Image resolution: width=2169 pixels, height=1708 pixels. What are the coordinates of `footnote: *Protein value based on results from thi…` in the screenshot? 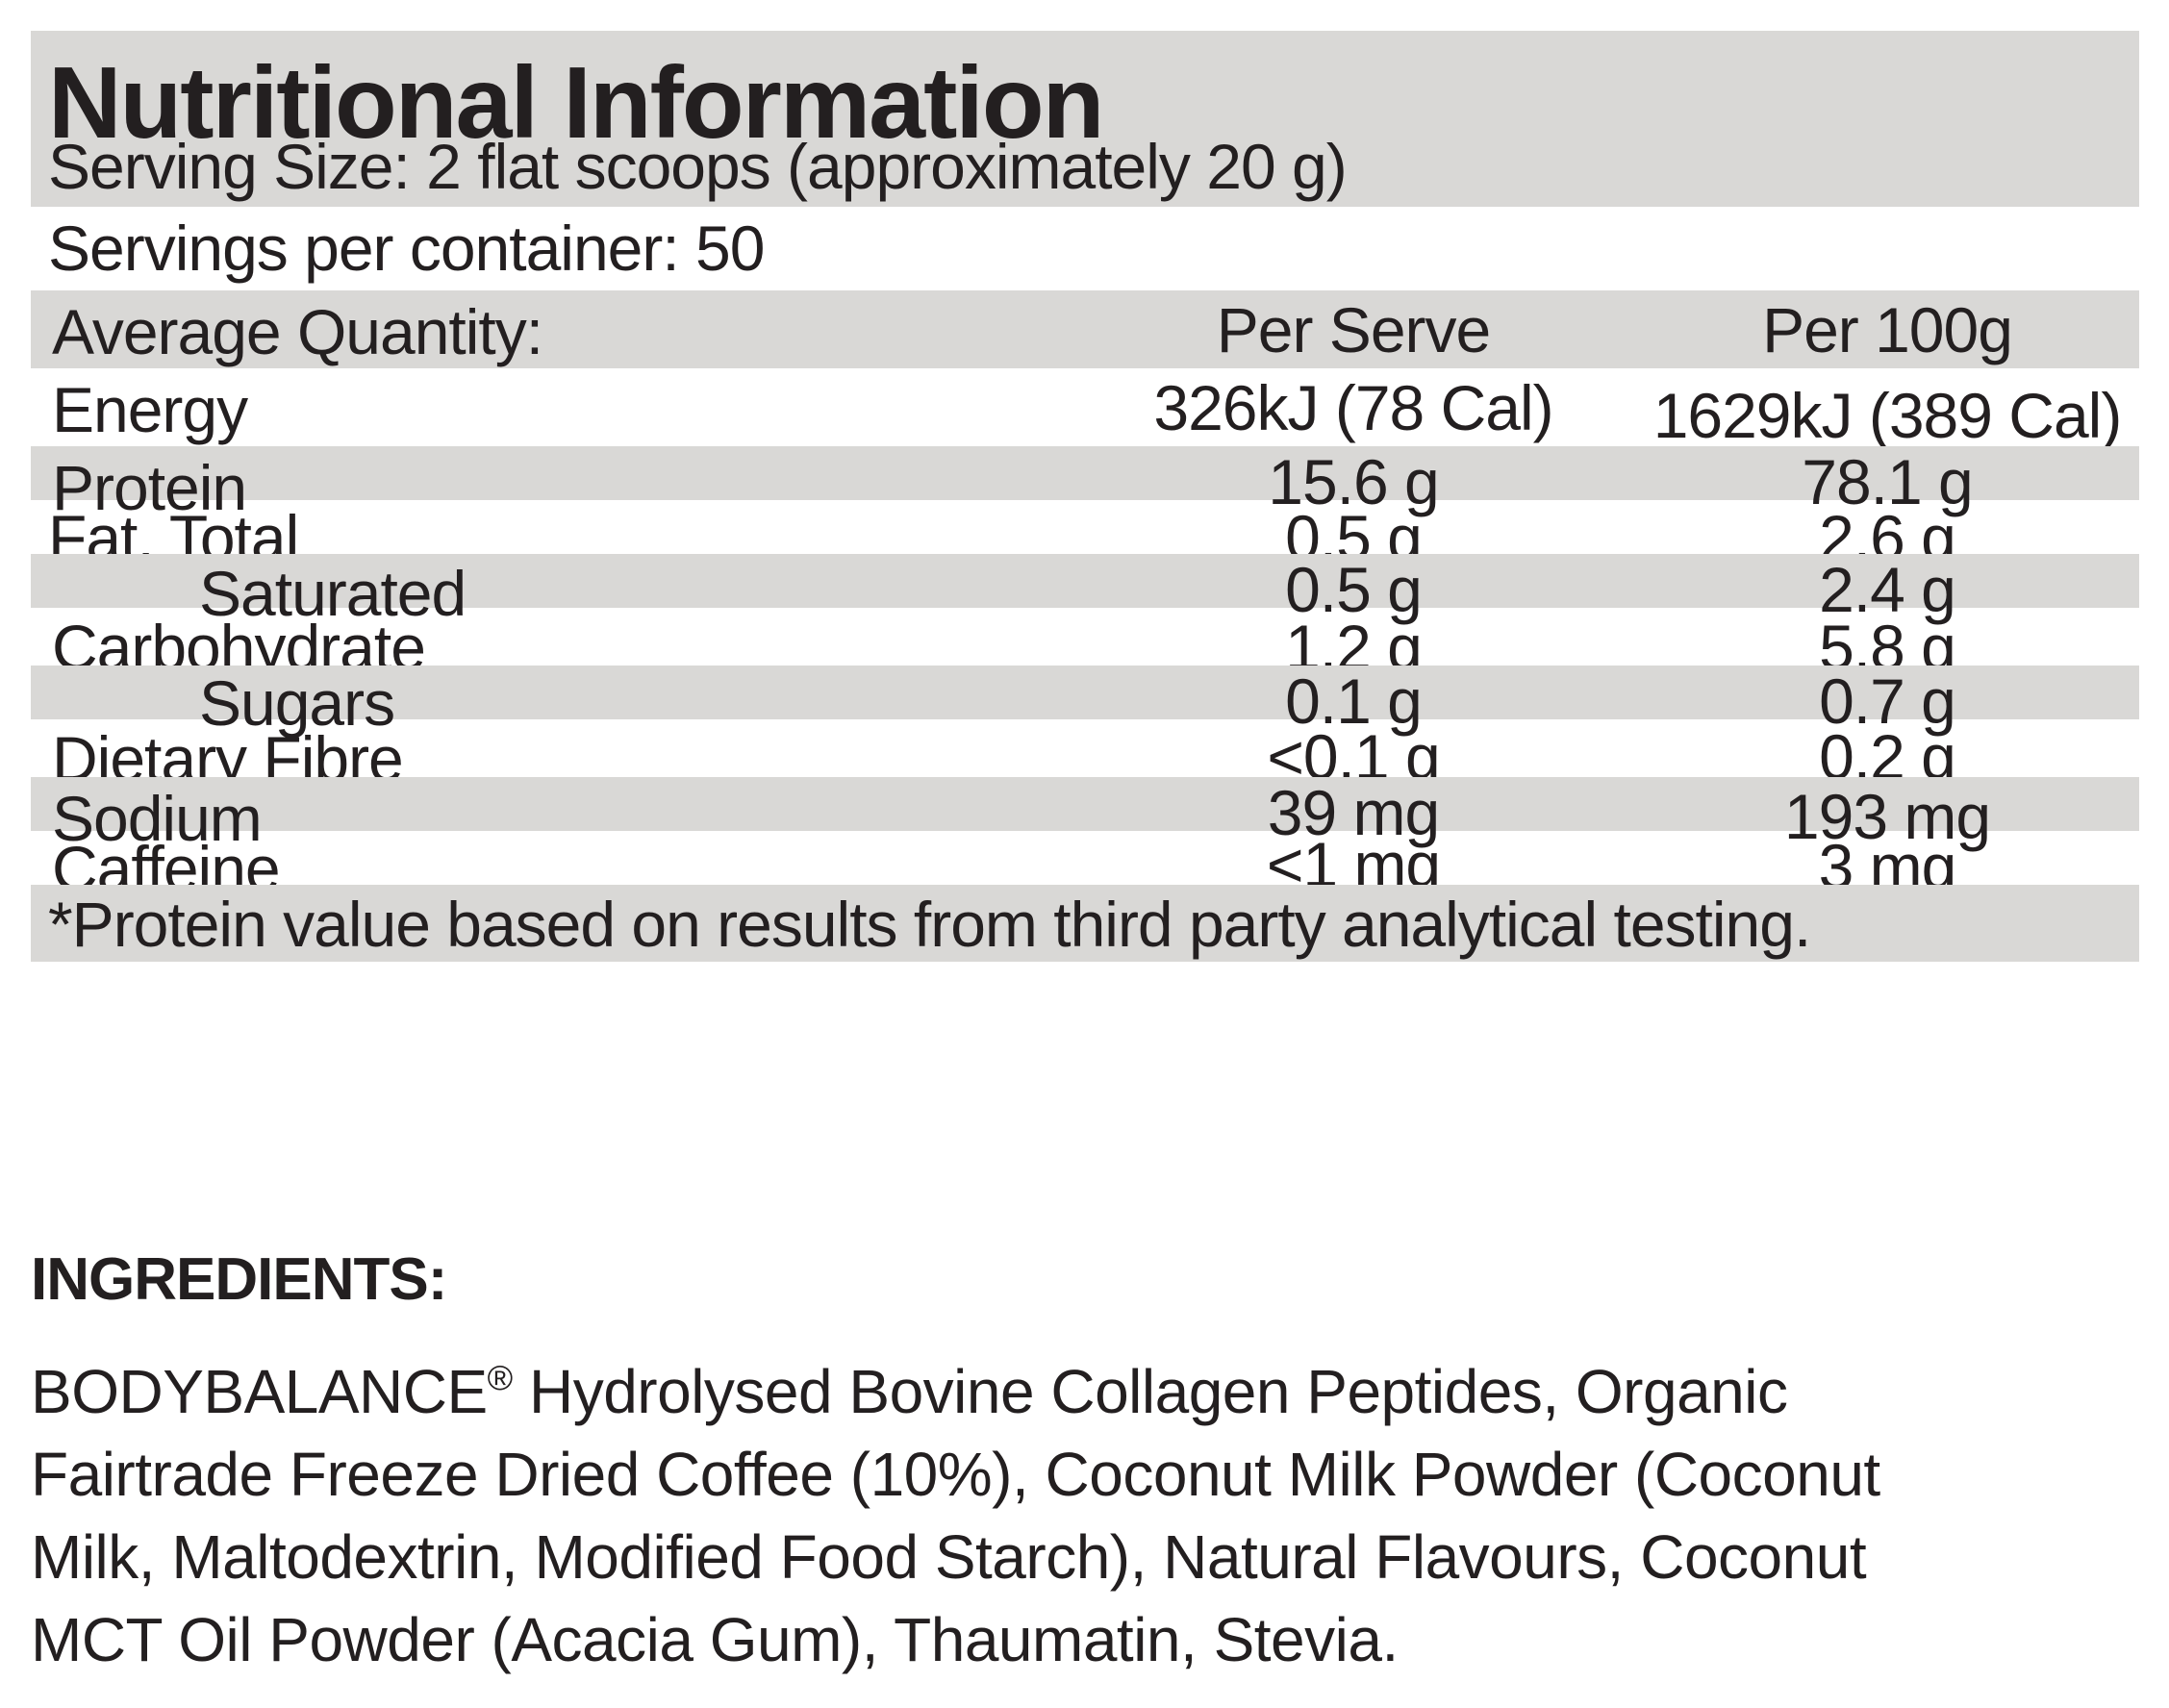 It's located at (930, 924).